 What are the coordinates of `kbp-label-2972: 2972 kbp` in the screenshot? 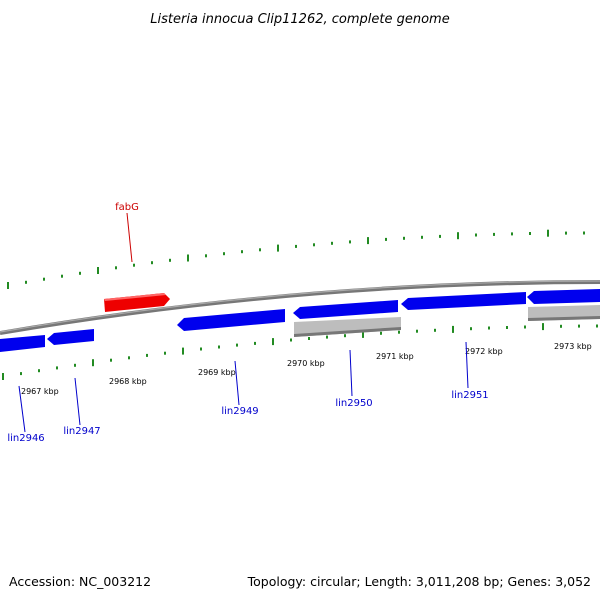 It's located at (484, 351).